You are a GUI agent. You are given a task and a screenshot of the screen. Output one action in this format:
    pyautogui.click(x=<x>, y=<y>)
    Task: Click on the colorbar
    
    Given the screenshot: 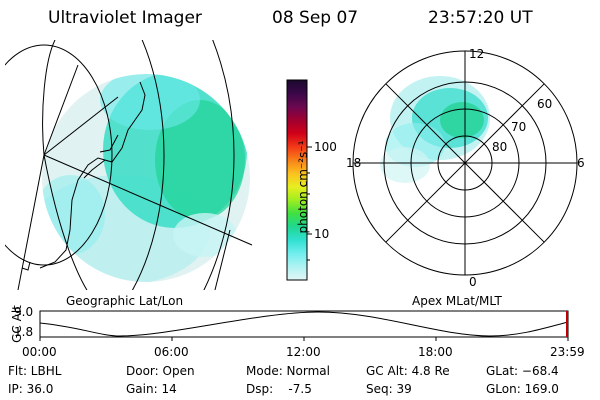 What is the action you would take?
    pyautogui.click(x=299, y=180)
    